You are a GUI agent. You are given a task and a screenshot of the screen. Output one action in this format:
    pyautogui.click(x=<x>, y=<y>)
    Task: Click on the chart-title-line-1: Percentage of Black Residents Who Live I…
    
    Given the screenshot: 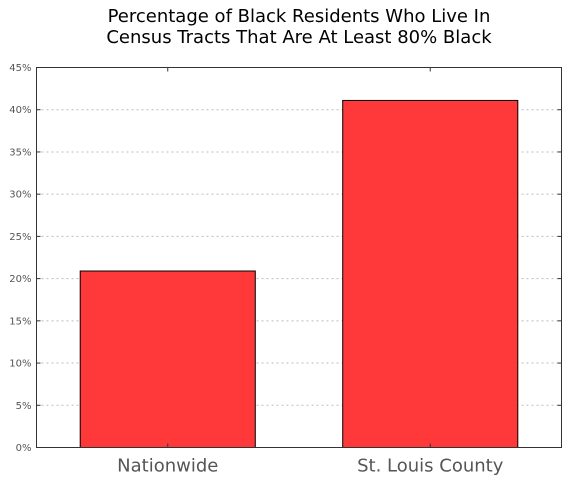 What is the action you would take?
    pyautogui.click(x=299, y=16)
    